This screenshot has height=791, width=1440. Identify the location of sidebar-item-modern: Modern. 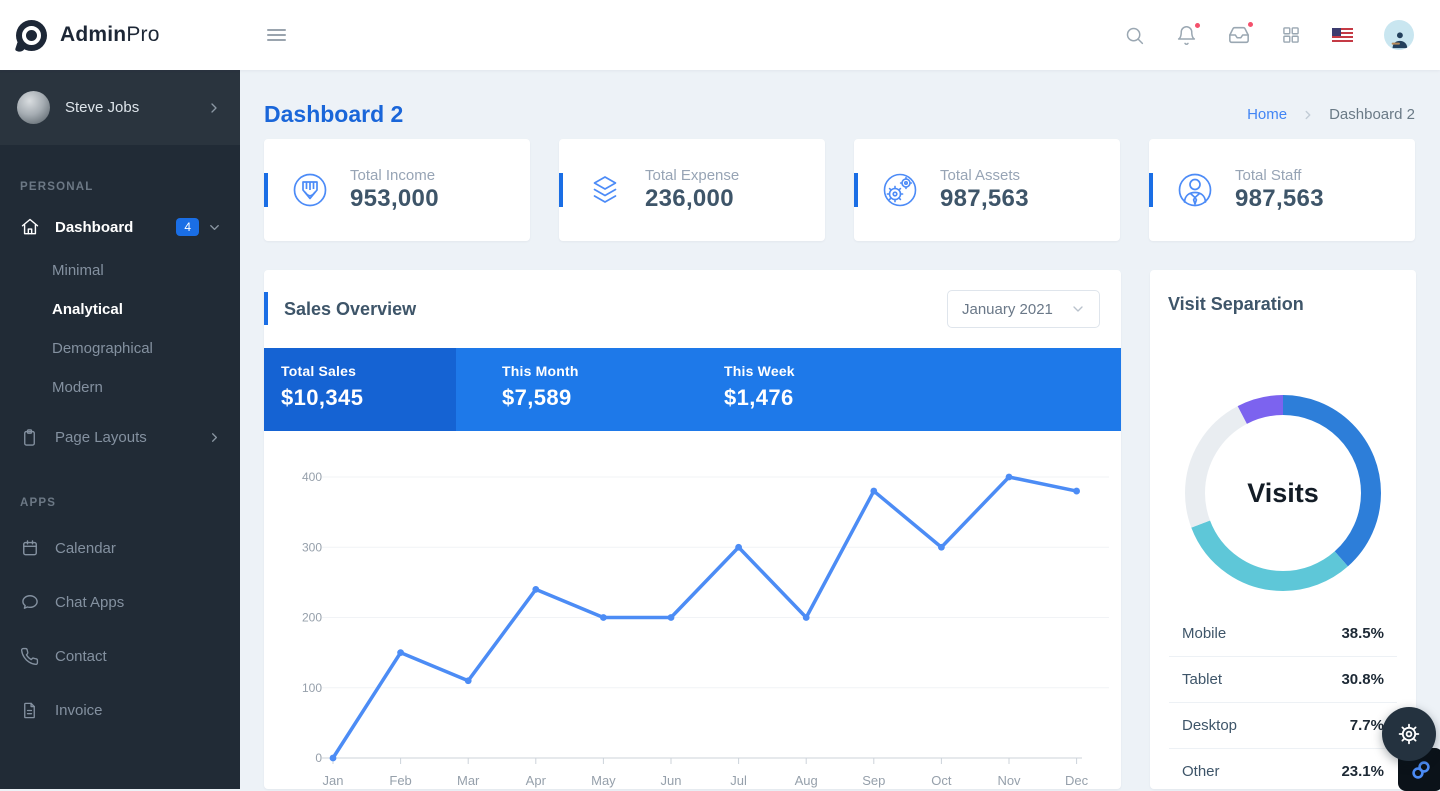
(120, 387).